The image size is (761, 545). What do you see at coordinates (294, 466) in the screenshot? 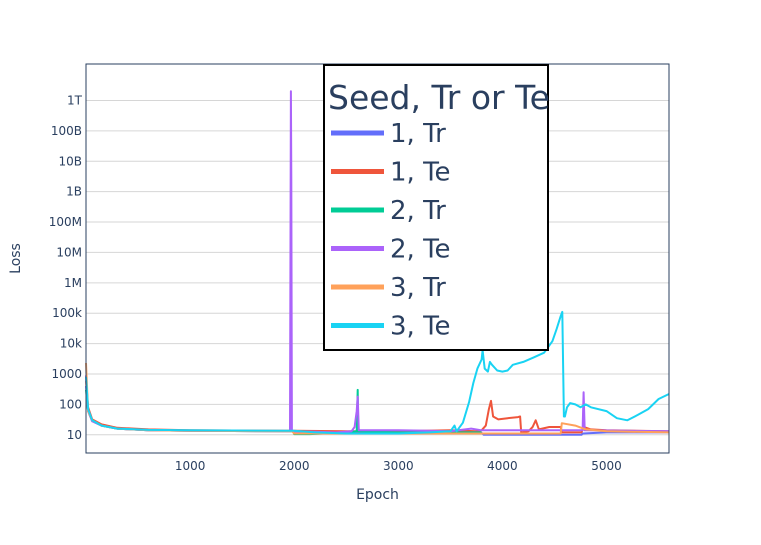
I see `x-tick-label: 2000` at bounding box center [294, 466].